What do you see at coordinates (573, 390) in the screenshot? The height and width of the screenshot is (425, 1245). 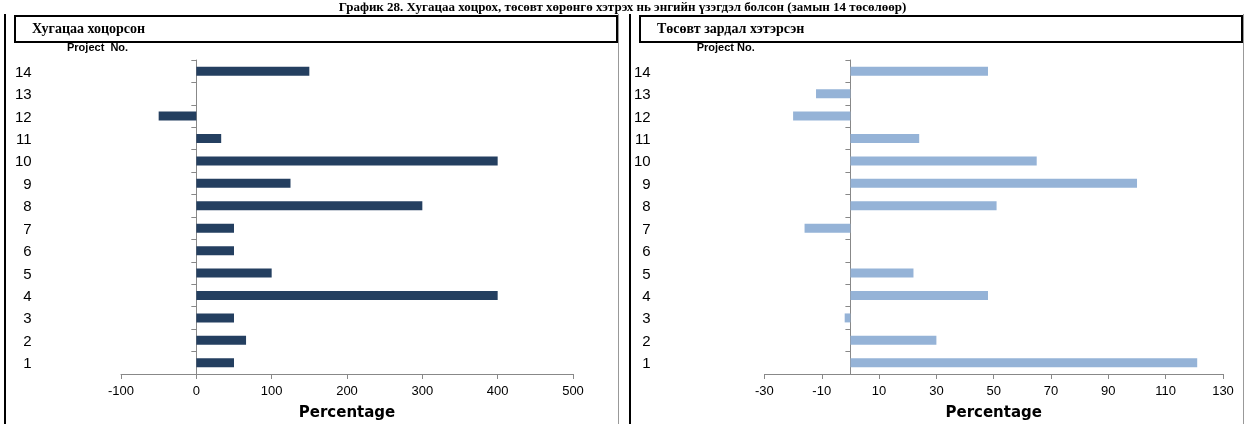 I see `x-tick-label: 500` at bounding box center [573, 390].